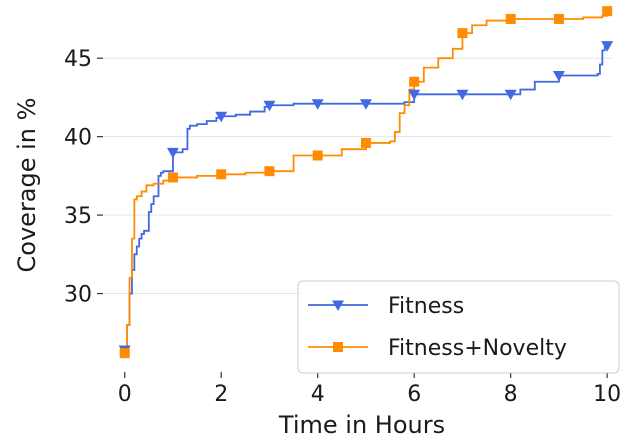 This screenshot has height=440, width=628. Describe the element at coordinates (338, 305) in the screenshot. I see `legend-marker-fitness` at that location.